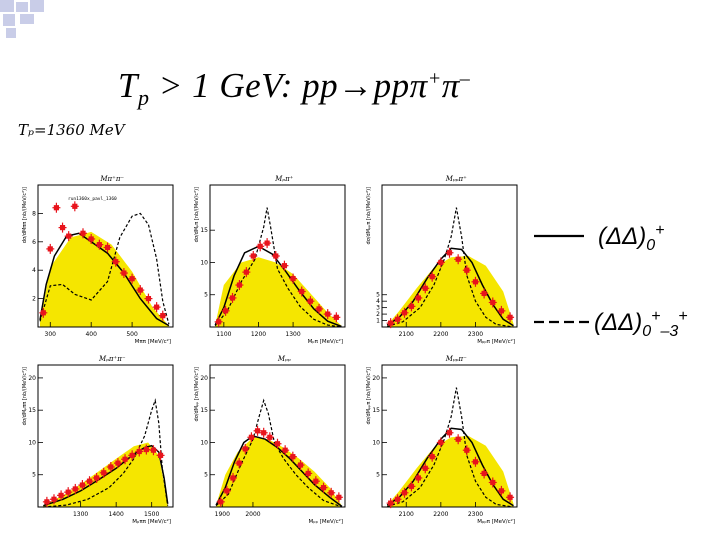 This screenshot has height=540, width=720. I want to click on x-tick-label: 2200, so click(440, 514).